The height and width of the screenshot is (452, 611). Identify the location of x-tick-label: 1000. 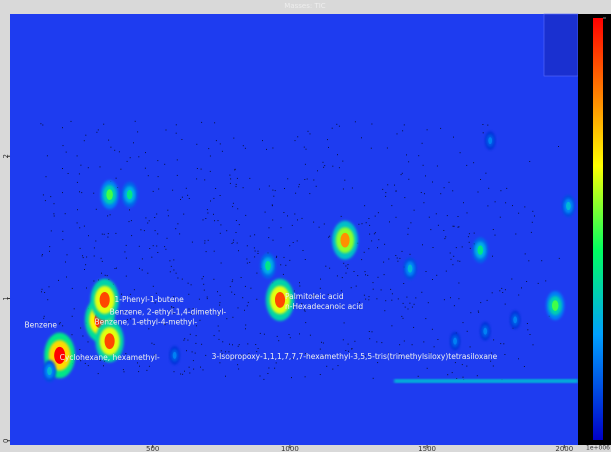
(290, 448).